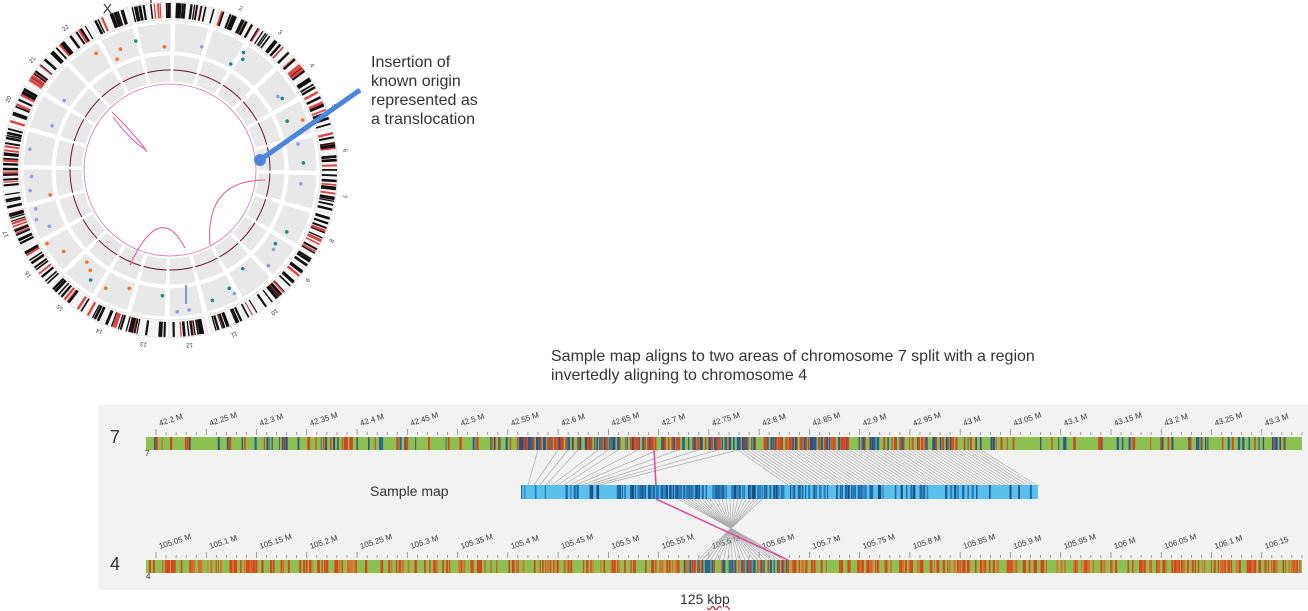 The height and width of the screenshot is (611, 1308). I want to click on axis-tick-label: 106.1 M, so click(1228, 542).